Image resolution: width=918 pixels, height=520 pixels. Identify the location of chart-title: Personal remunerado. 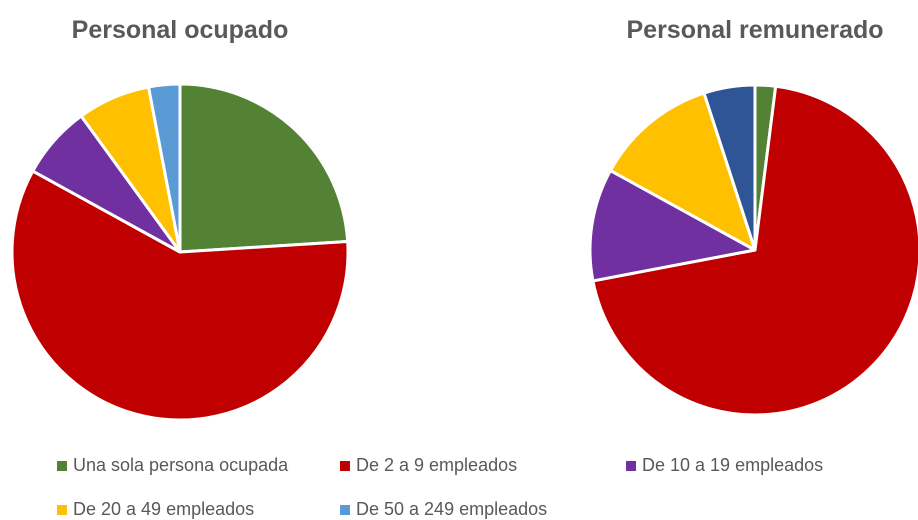
(754, 30).